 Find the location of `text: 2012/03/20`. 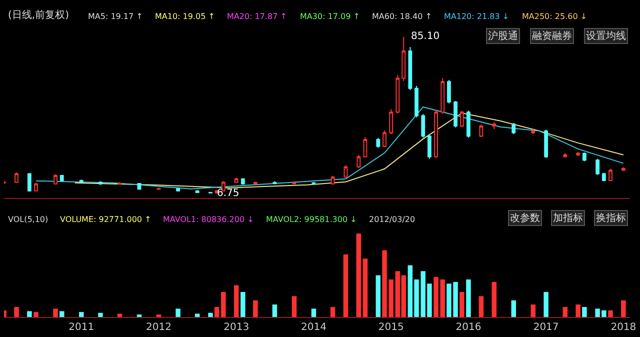

text: 2012/03/20 is located at coordinates (392, 219).